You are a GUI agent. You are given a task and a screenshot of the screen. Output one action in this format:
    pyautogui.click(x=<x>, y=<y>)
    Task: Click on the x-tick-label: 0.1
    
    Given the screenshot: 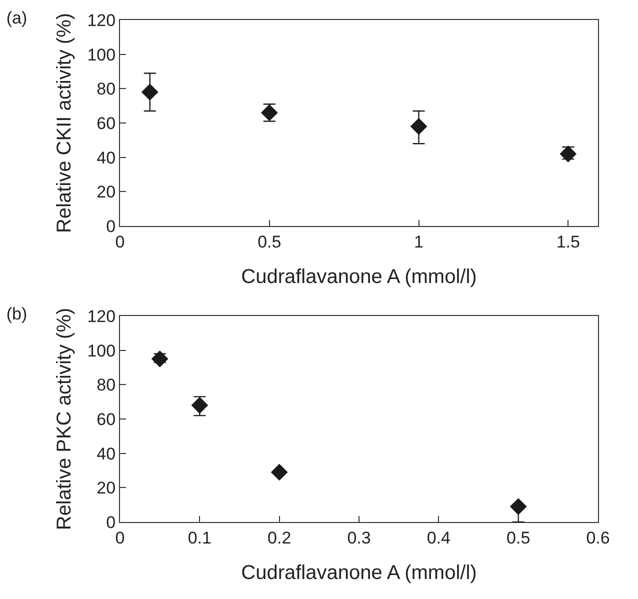 What is the action you would take?
    pyautogui.click(x=200, y=538)
    